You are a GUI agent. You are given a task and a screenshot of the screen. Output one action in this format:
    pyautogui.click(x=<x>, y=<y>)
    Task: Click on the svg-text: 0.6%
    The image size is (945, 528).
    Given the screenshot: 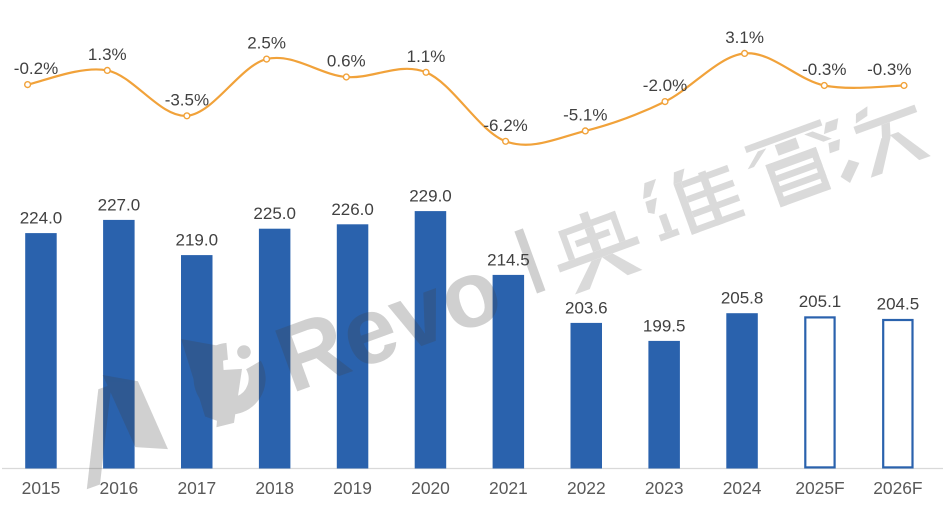 What is the action you would take?
    pyautogui.click(x=346, y=61)
    